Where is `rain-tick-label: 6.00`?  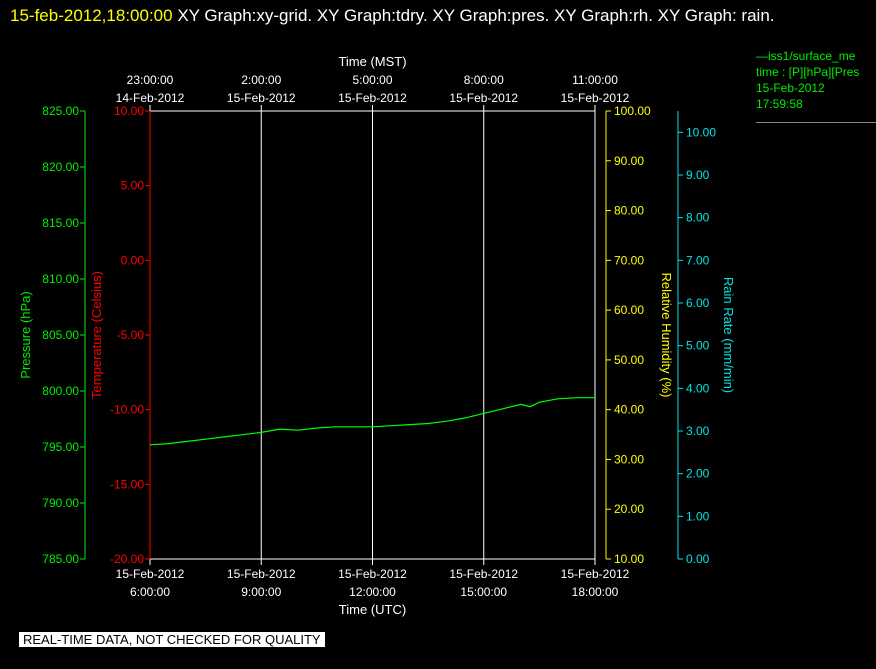 rain-tick-label: 6.00 is located at coordinates (698, 303).